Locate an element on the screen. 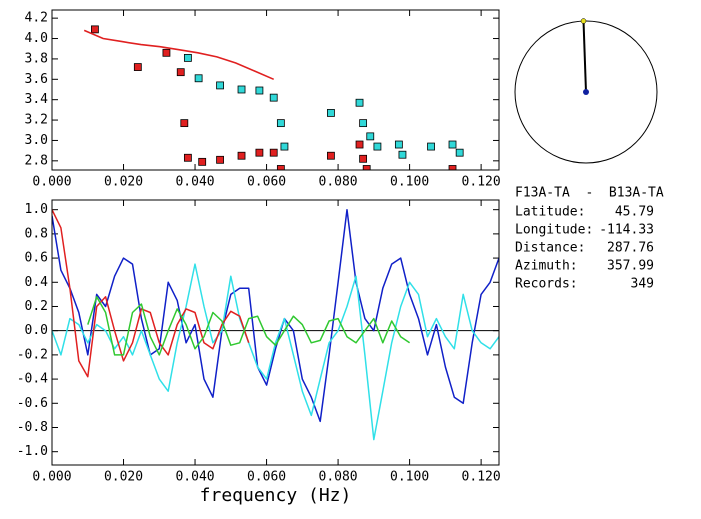 This screenshot has height=519, width=701. y-tick-label: 4.0 is located at coordinates (36, 38).